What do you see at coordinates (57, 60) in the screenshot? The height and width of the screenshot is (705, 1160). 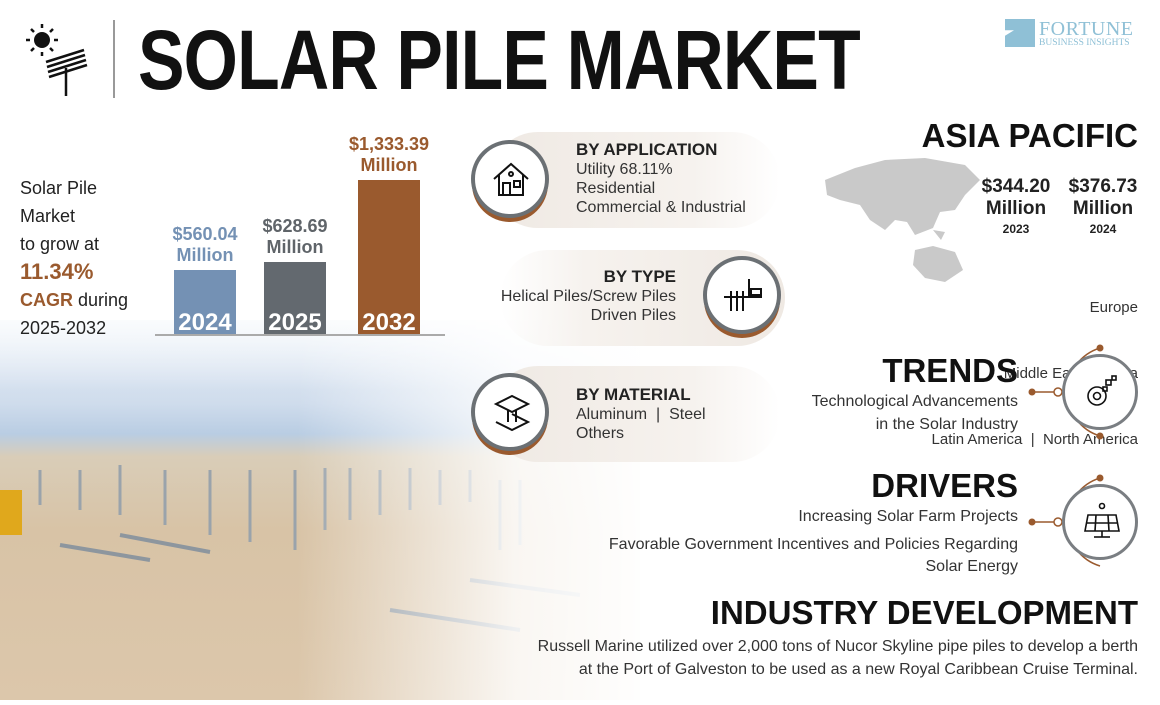 I see `solar-panel-sun-icon` at bounding box center [57, 60].